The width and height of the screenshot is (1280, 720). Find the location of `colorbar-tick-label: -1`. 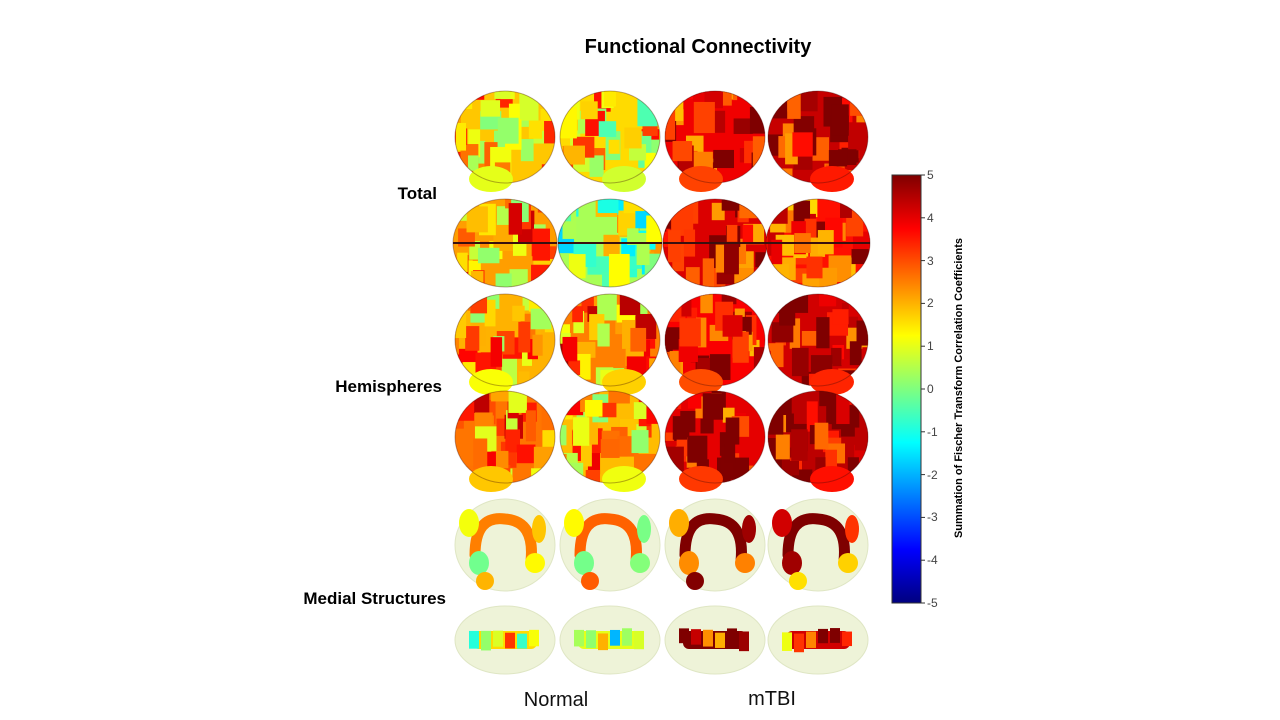

colorbar-tick-label: -1 is located at coordinates (932, 431).